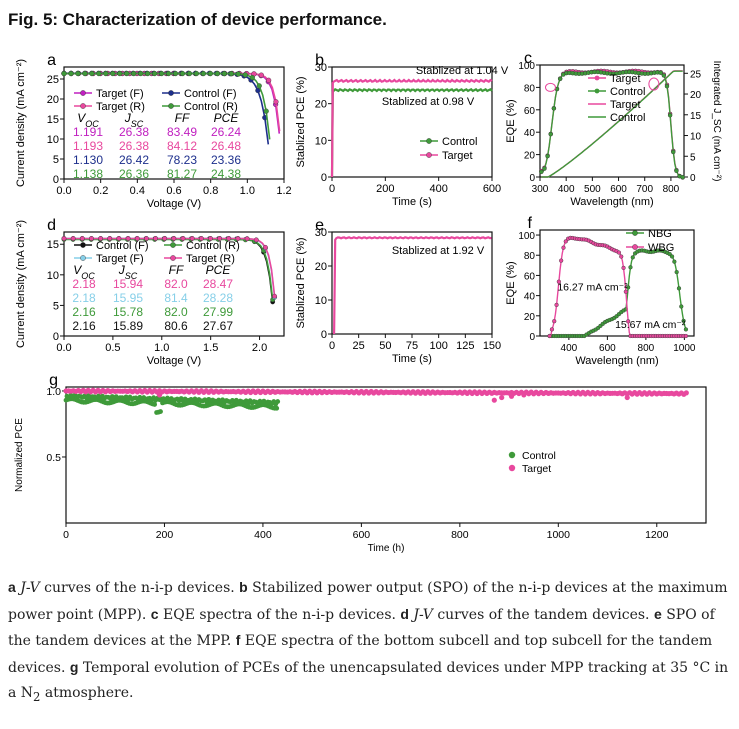  Describe the element at coordinates (83, 93) in the screenshot. I see `legend-target-f-marker` at that location.